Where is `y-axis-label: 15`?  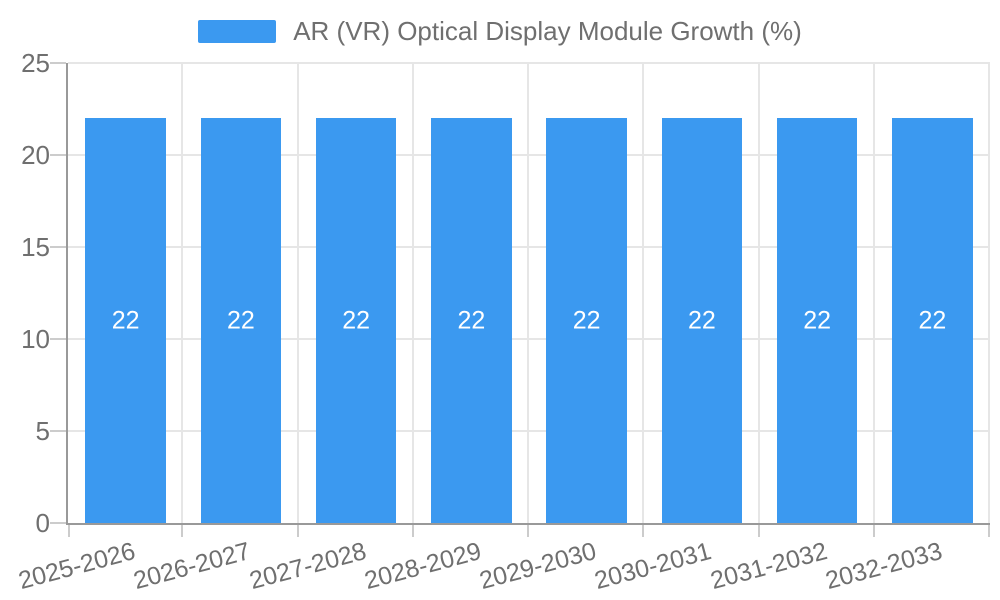
y-axis-label: 15 is located at coordinates (35, 247).